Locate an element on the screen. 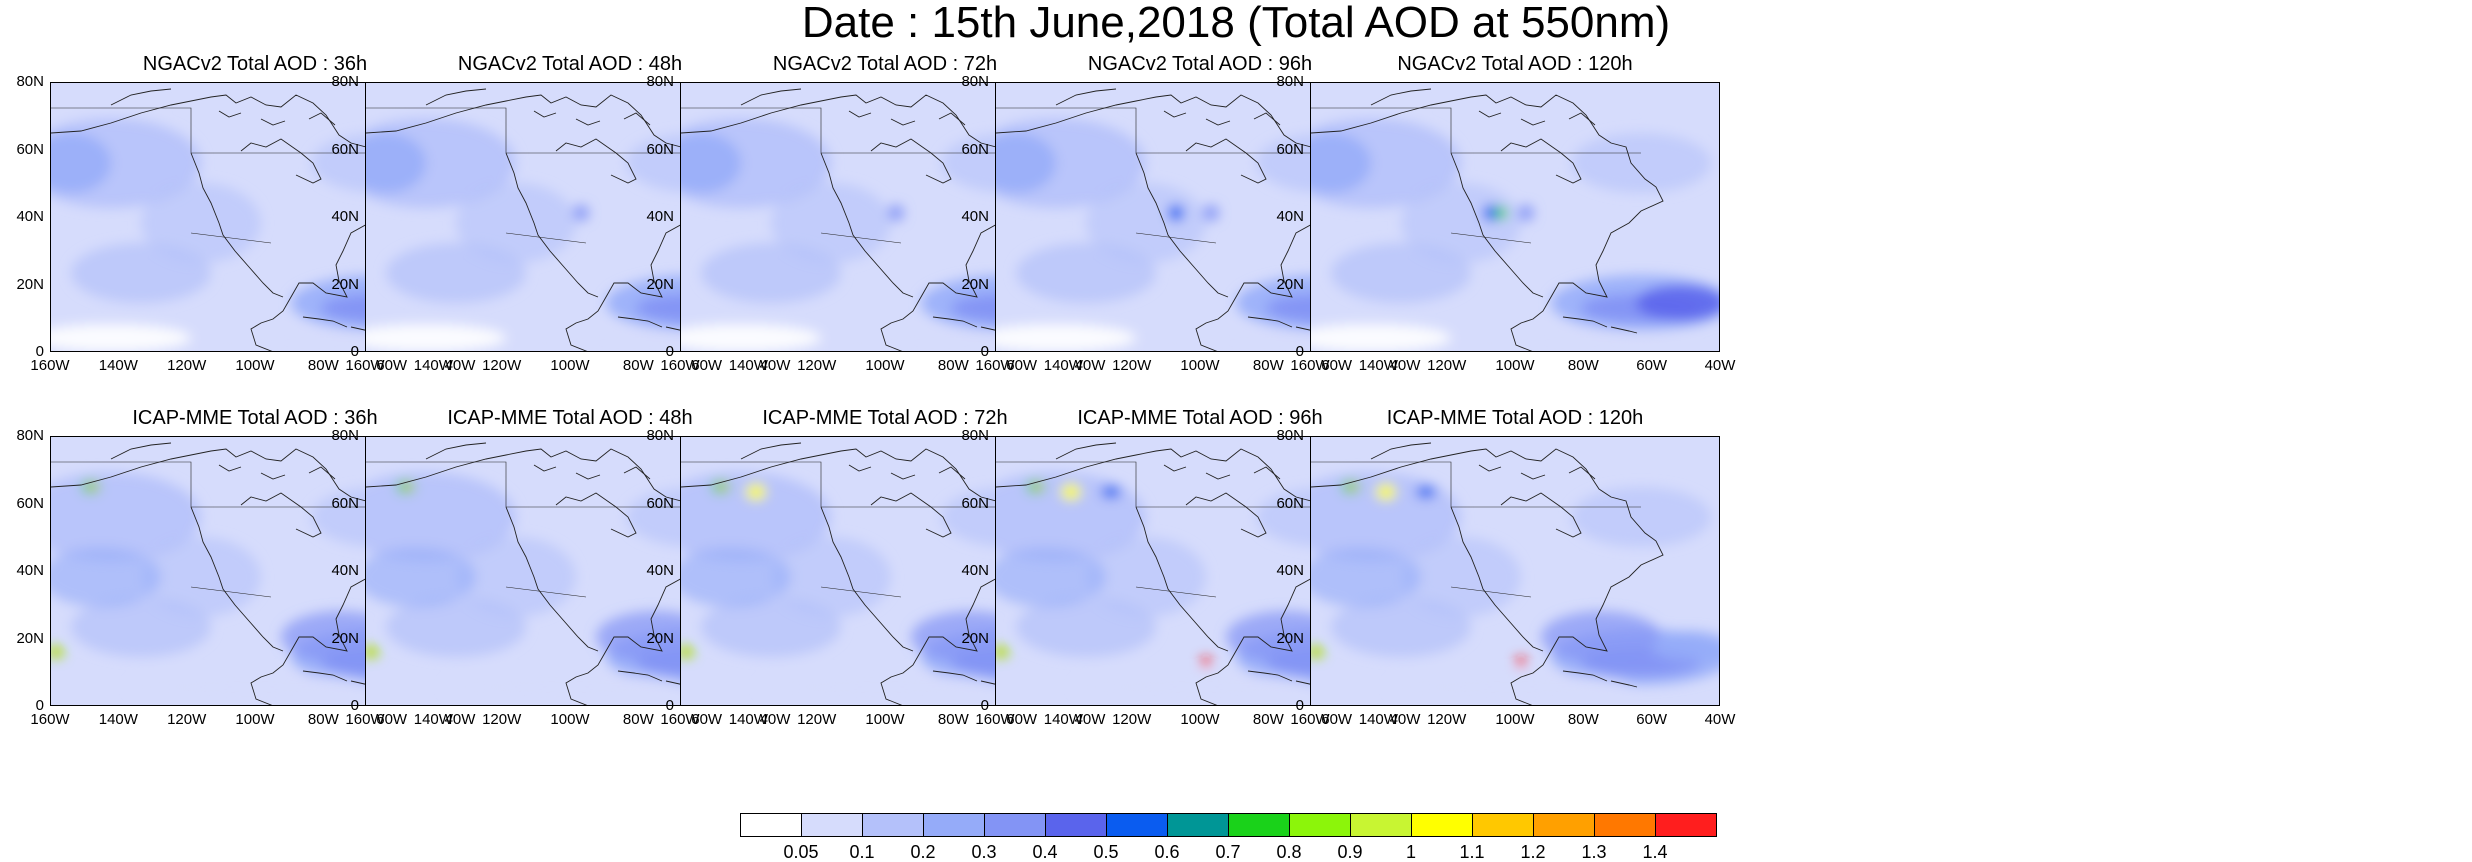 Image resolution: width=2472 pixels, height=862 pixels. colorbar-label: 0.5 is located at coordinates (1106, 852).